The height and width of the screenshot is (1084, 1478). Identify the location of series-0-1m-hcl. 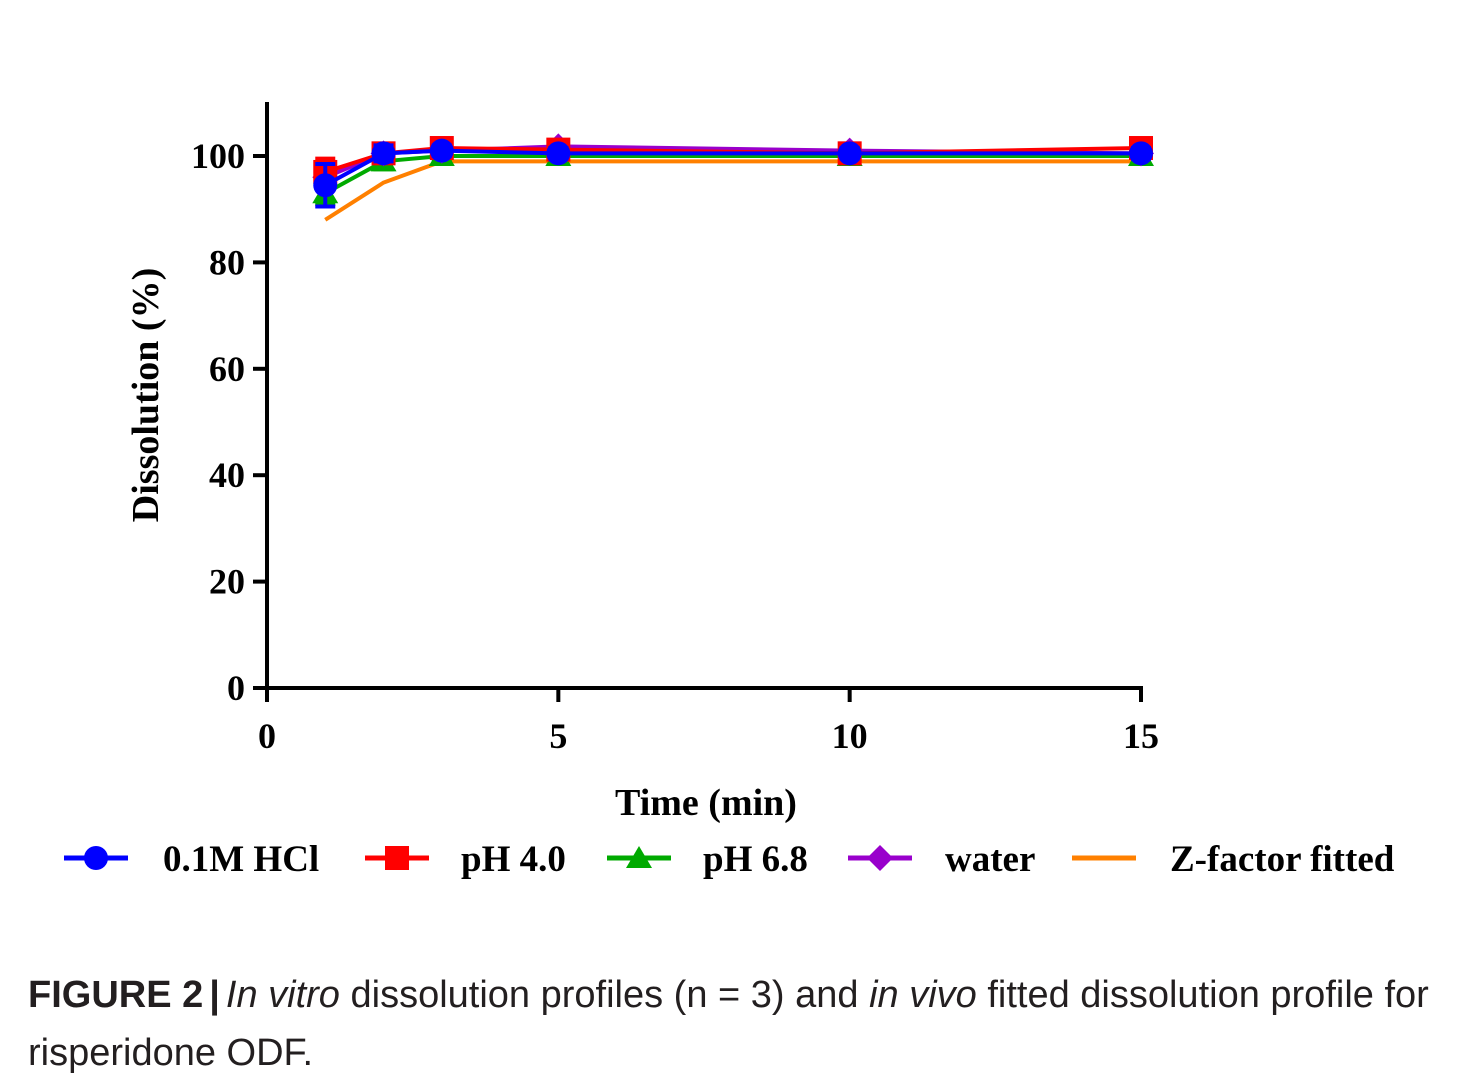
(733, 173).